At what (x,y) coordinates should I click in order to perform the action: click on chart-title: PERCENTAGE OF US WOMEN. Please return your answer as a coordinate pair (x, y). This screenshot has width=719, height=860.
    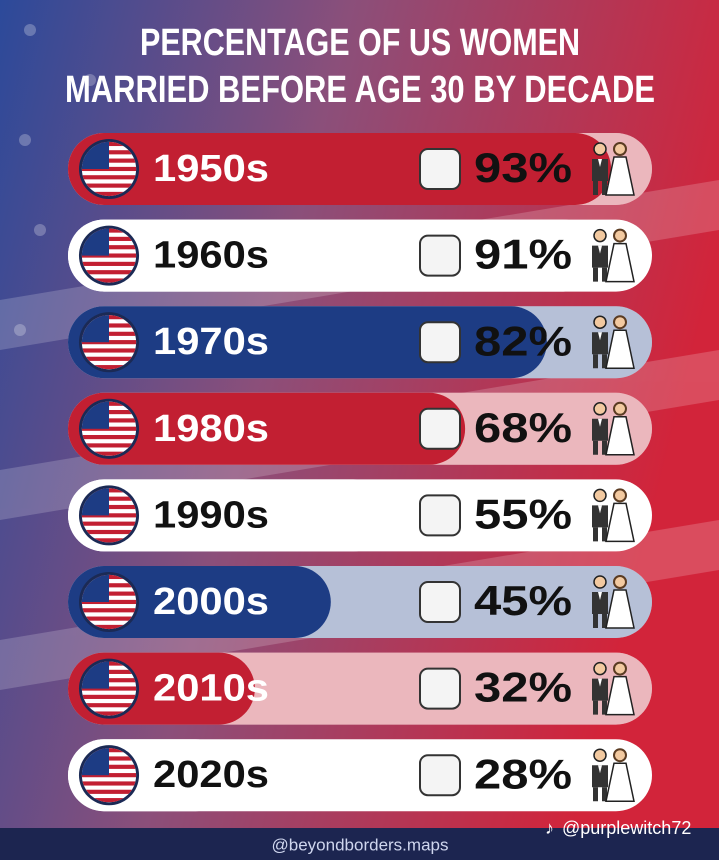
    Looking at the image, I should click on (360, 43).